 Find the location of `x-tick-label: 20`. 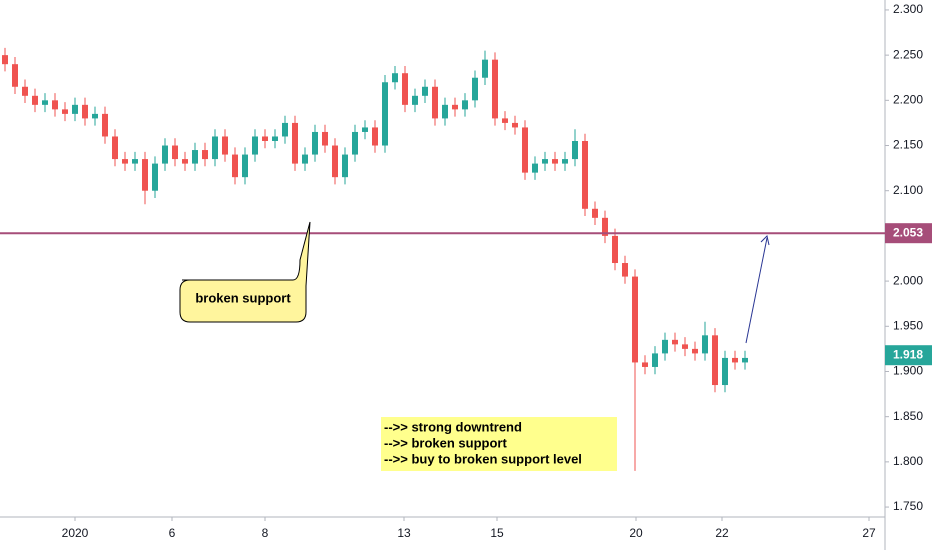

x-tick-label: 20 is located at coordinates (636, 533).